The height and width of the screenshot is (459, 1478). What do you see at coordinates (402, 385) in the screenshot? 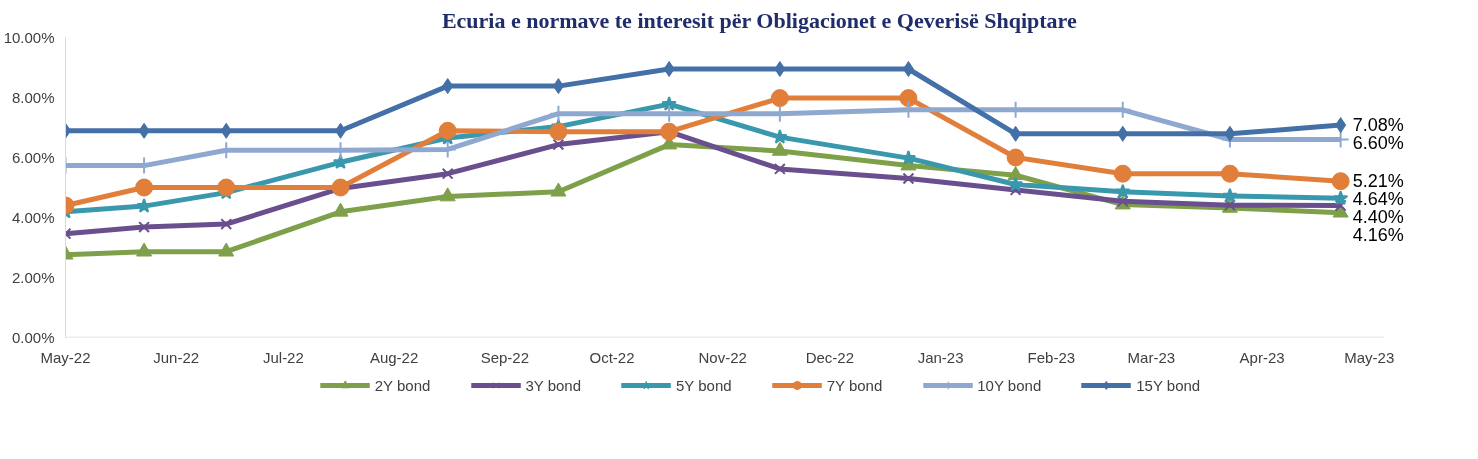
I see `legend-label: 2Y bond` at bounding box center [402, 385].